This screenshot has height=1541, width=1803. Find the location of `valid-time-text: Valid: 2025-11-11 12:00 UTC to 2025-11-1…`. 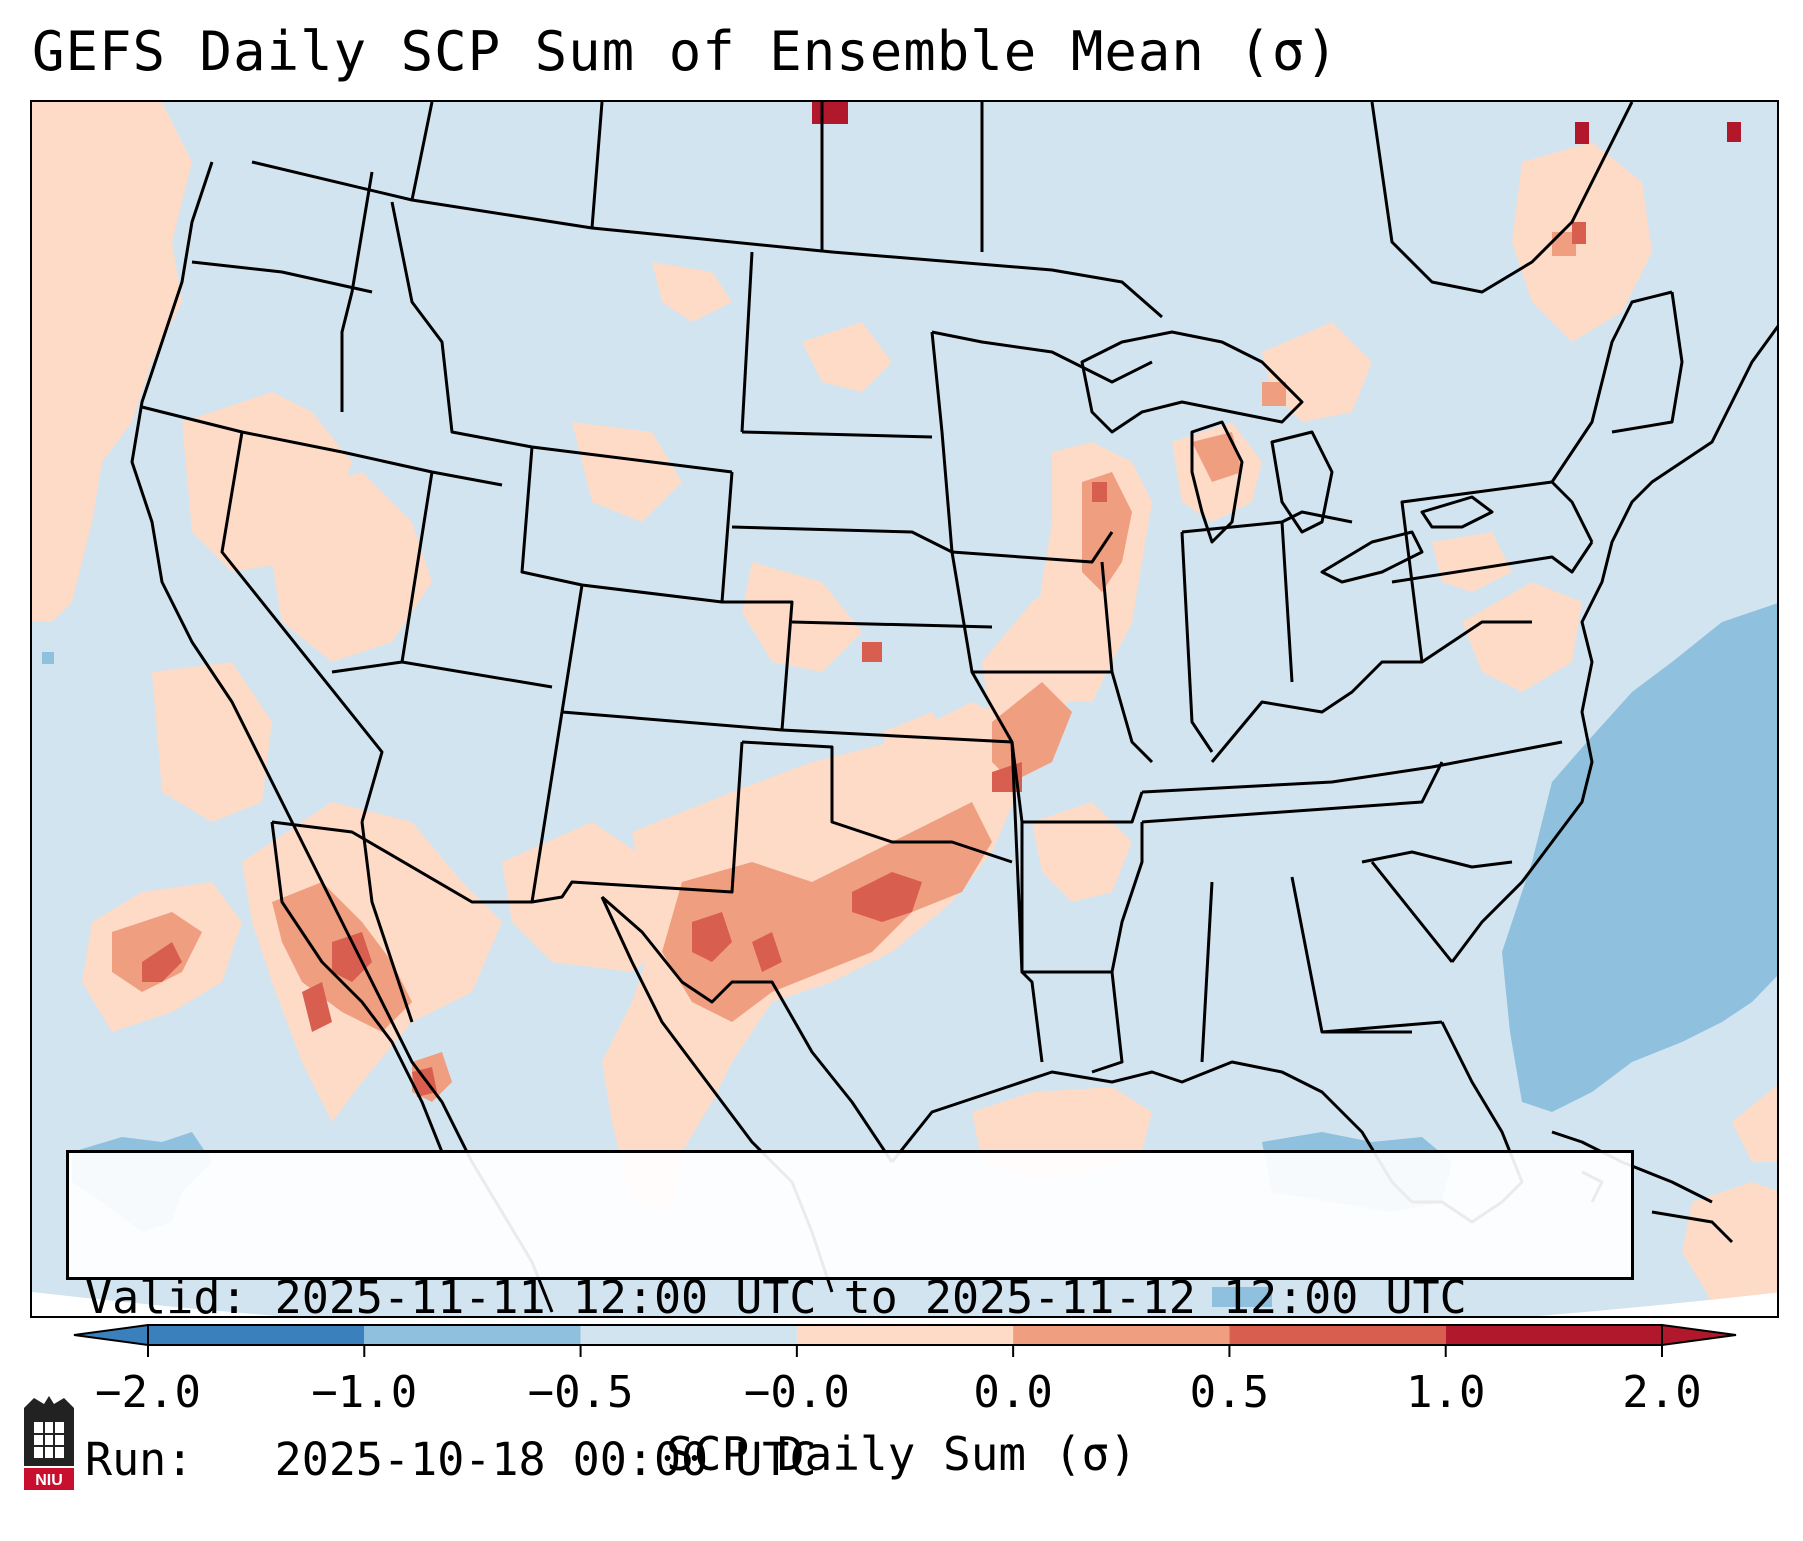

valid-time-text: Valid: 2025-11-11 12:00 UTC to 2025-11-1… is located at coordinates (776, 1297).